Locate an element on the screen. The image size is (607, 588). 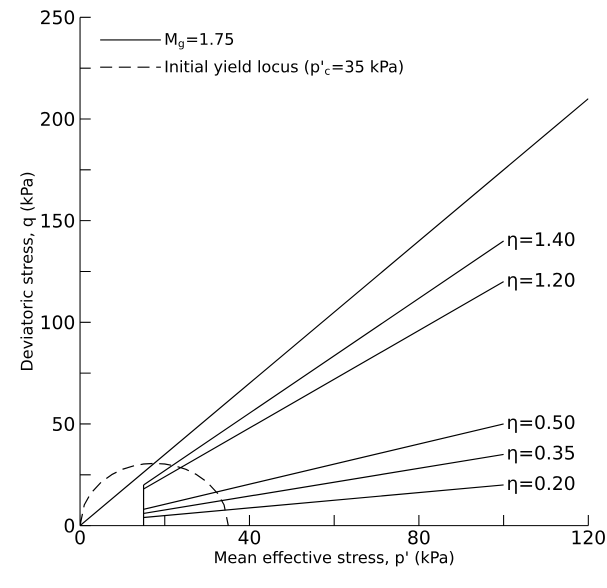
y-tick-label: 100 is located at coordinates (58, 322).